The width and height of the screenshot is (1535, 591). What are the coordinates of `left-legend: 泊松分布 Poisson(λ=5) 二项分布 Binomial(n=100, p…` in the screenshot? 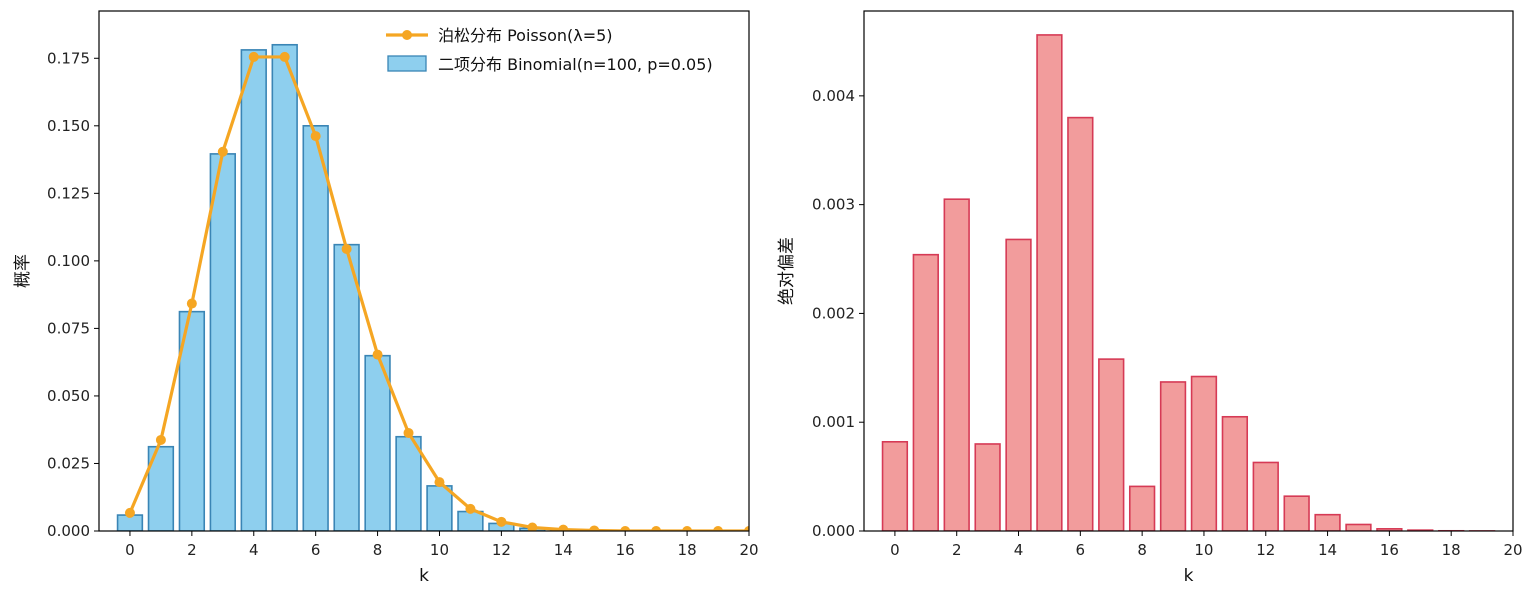 It's located at (549, 50).